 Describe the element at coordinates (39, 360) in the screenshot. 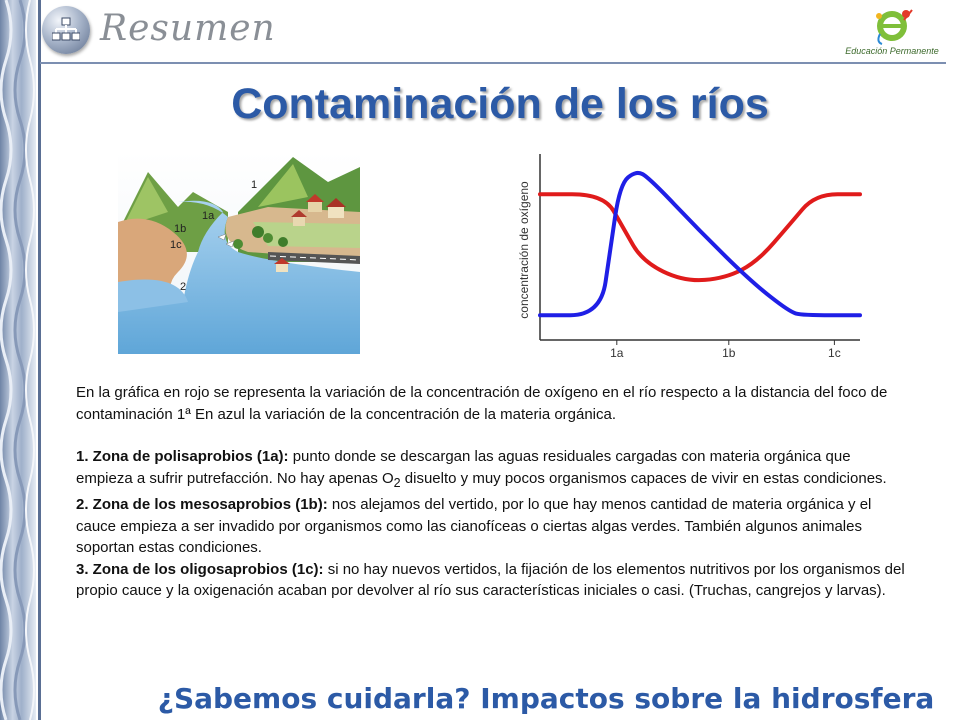

I see `left-divider` at that location.